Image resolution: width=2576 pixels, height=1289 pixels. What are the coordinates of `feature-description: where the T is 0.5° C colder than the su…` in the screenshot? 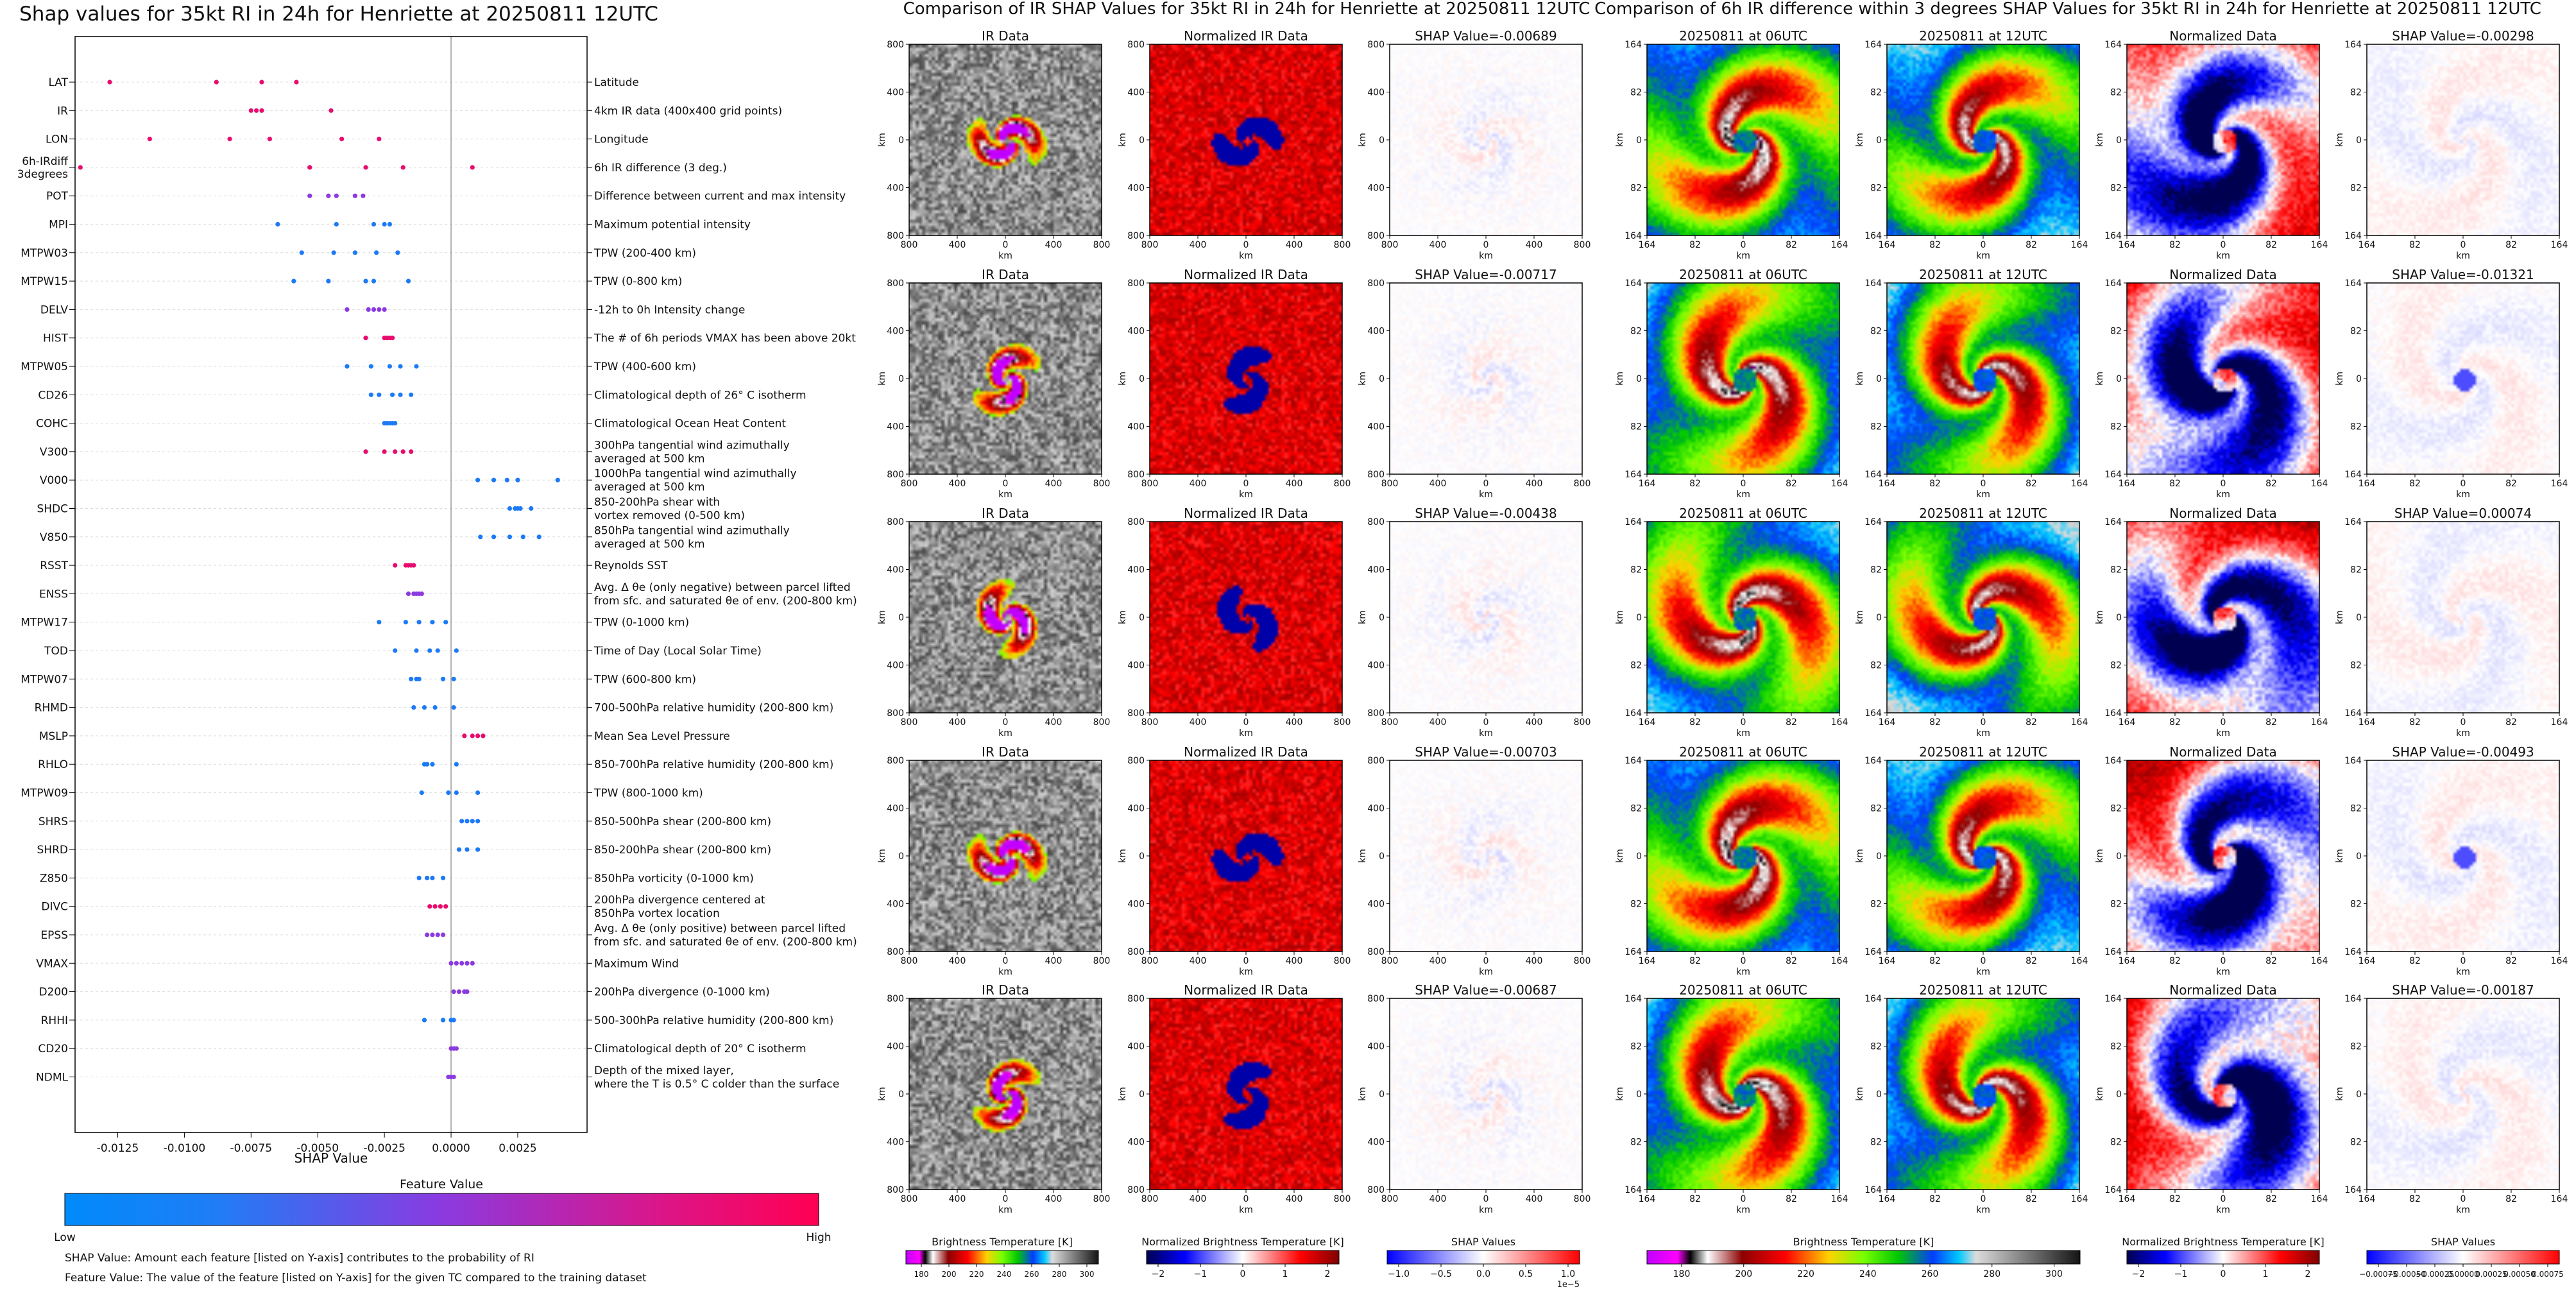 It's located at (716, 1084).